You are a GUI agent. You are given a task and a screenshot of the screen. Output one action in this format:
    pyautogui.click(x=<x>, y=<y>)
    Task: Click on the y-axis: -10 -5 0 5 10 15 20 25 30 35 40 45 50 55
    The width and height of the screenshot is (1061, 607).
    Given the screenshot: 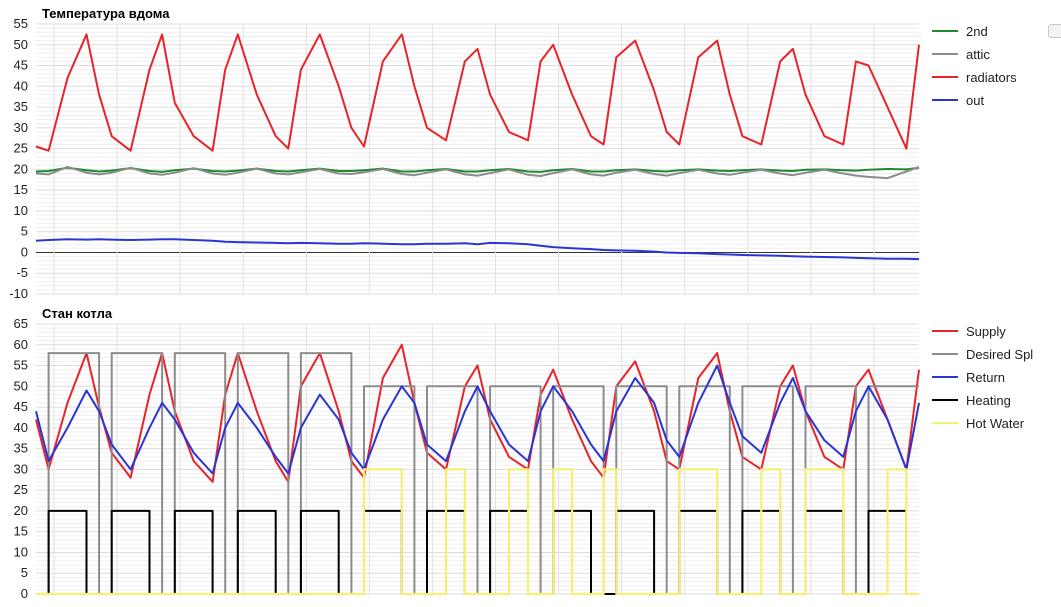 What is the action you would take?
    pyautogui.click(x=18, y=158)
    